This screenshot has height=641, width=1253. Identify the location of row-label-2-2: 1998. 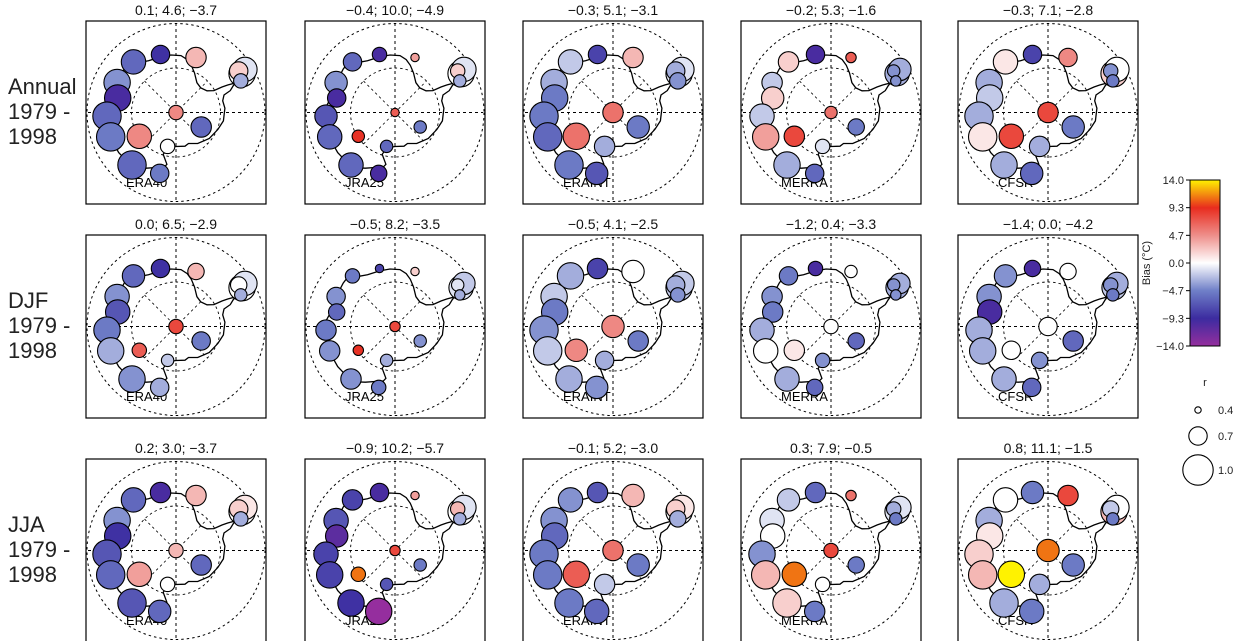
(32, 574).